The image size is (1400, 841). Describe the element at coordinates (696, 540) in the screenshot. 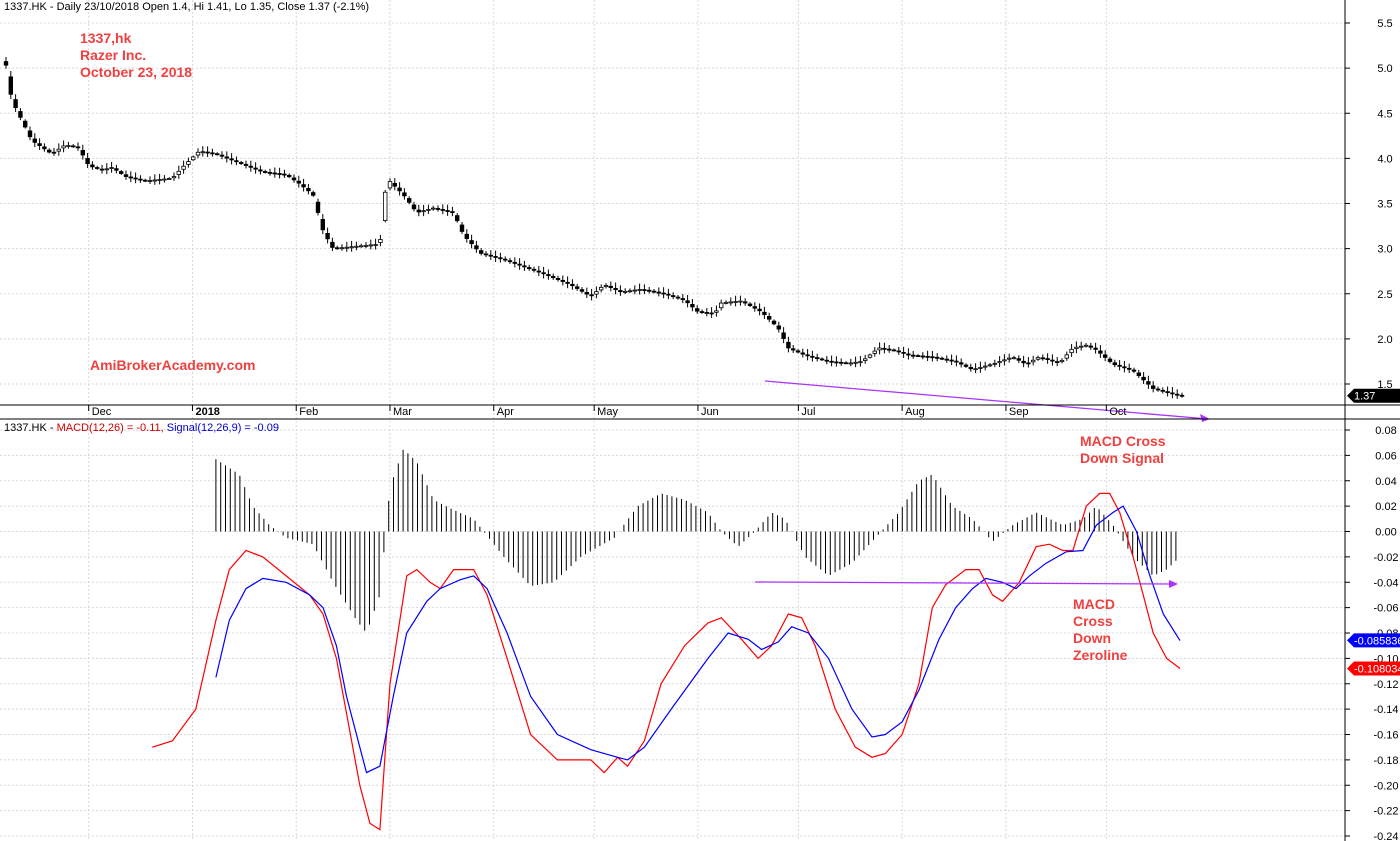

I see `macd-histogram` at that location.